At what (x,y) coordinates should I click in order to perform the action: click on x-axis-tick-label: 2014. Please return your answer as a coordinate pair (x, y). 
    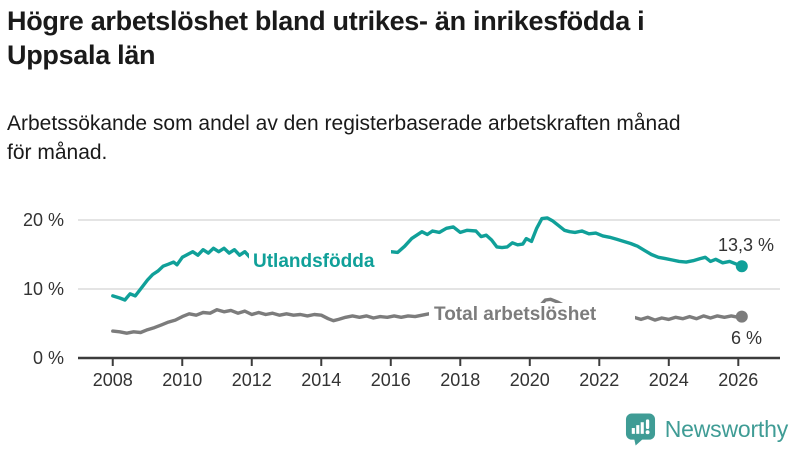
    Looking at the image, I should click on (321, 380).